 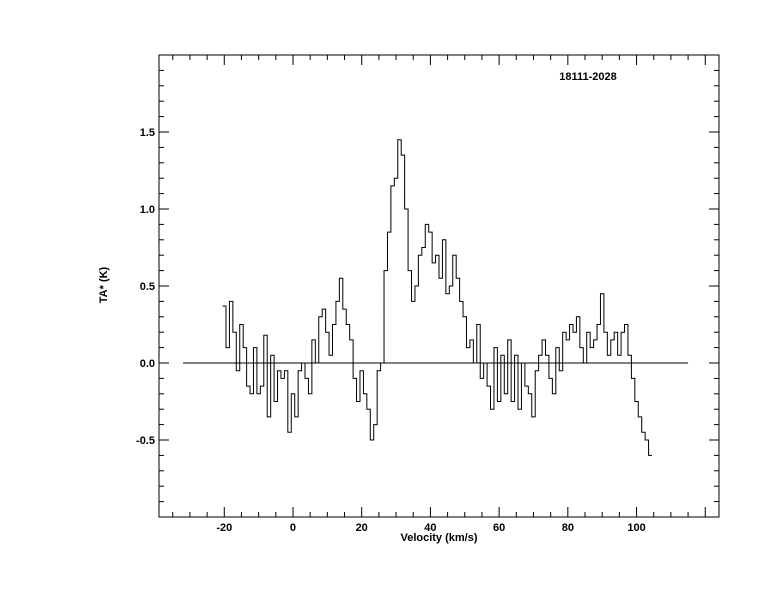 What do you see at coordinates (636, 528) in the screenshot?
I see `x-tick-label: 100` at bounding box center [636, 528].